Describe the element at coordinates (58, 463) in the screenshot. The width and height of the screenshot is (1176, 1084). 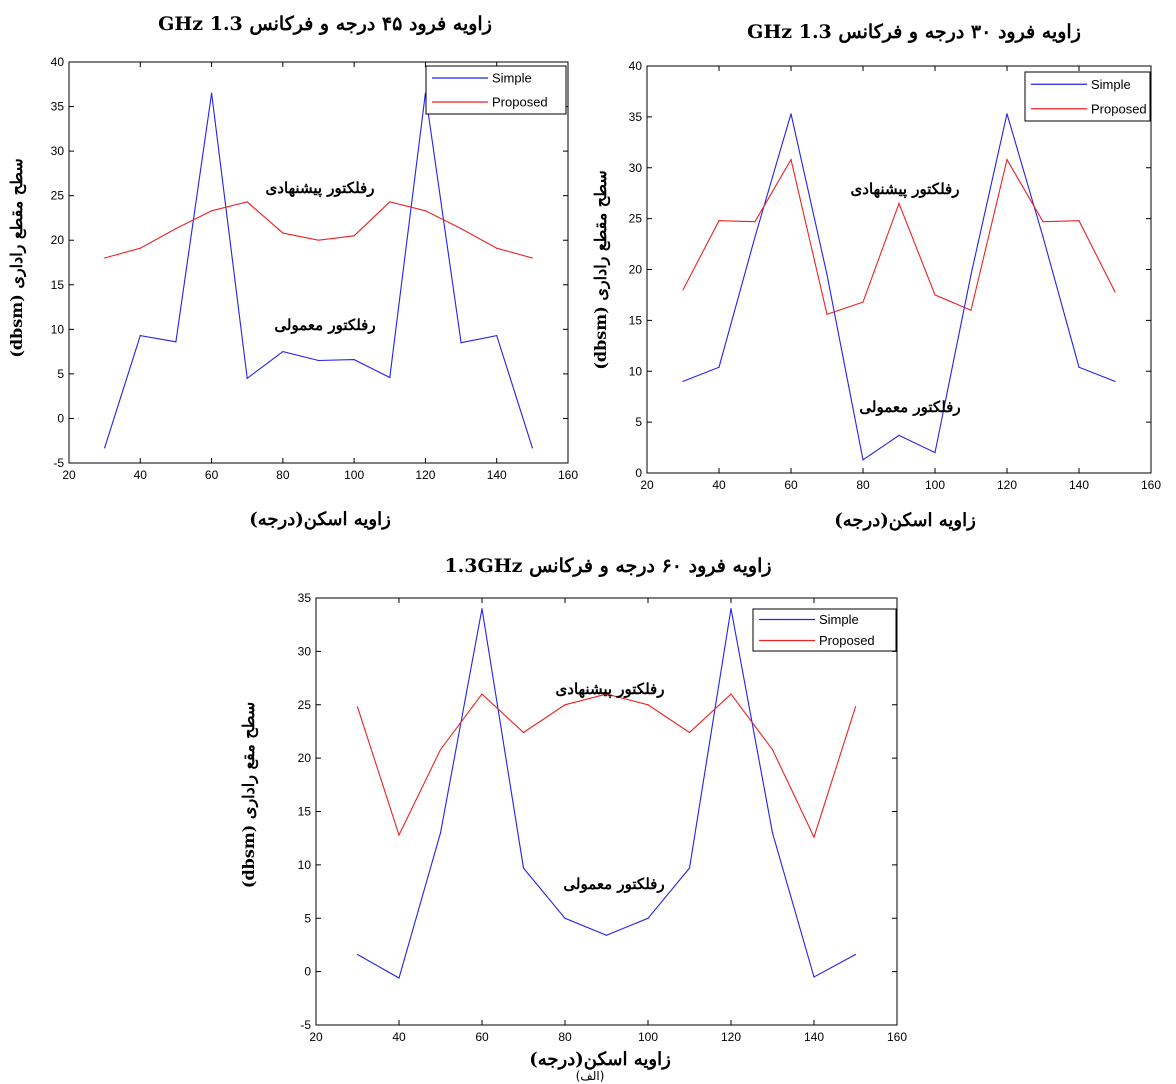
I see `y-tick-label: -5` at that location.